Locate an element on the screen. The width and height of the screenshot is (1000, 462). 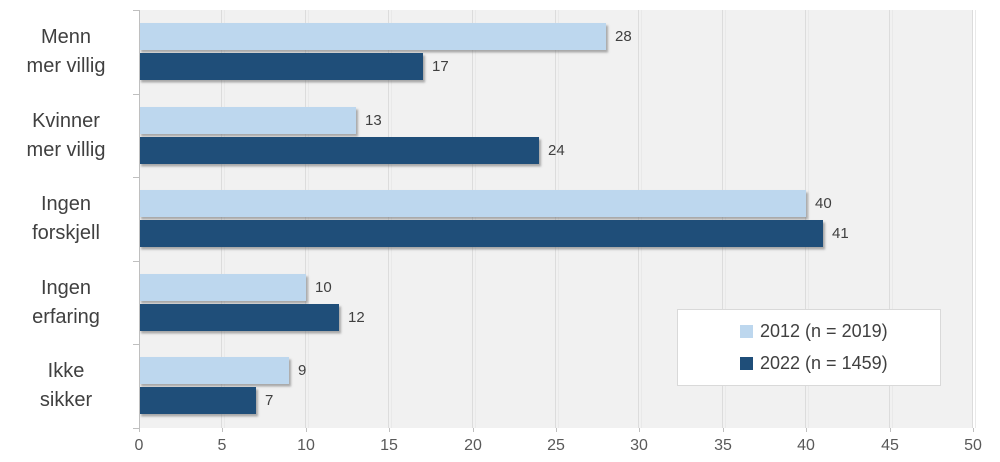
category-label-line: erfaring is located at coordinates (66, 317).